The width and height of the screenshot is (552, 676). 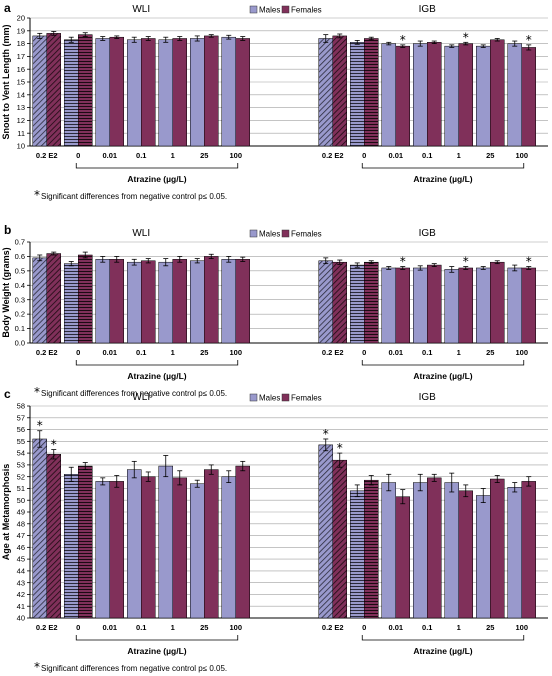 What do you see at coordinates (253, 233) in the screenshot?
I see `legend-swatch-males` at bounding box center [253, 233].